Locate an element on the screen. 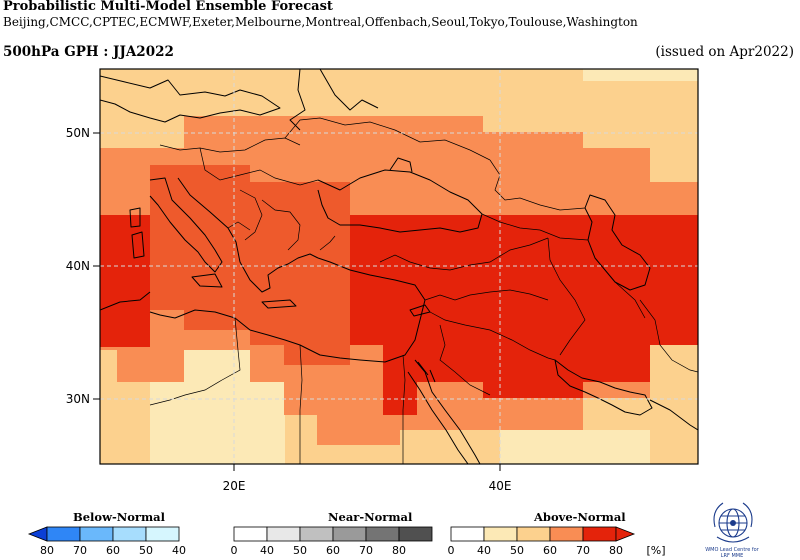 This screenshot has width=800, height=560. lat-label-40n: 40N is located at coordinates (78, 266).